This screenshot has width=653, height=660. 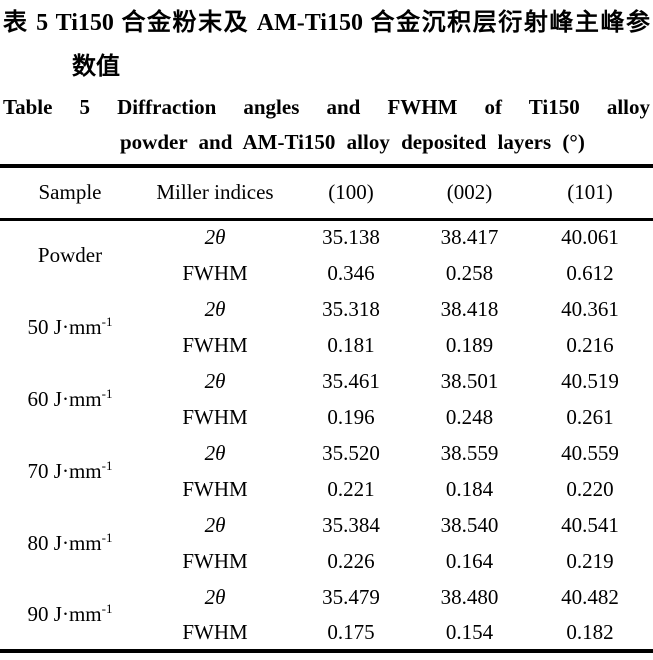 I want to click on header-miller-indices: Miller indices, so click(x=215, y=193).